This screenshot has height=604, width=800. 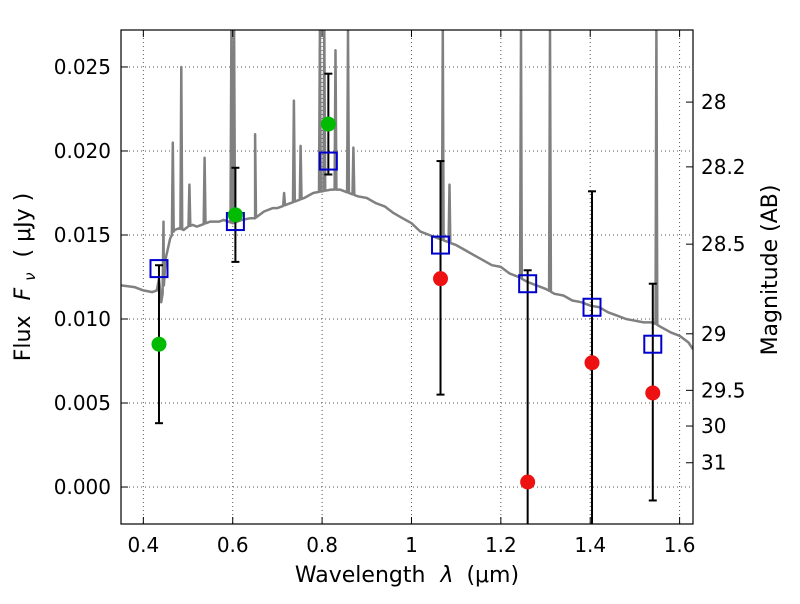 I want to click on magnitude-tick-label: 28, so click(x=713, y=102).